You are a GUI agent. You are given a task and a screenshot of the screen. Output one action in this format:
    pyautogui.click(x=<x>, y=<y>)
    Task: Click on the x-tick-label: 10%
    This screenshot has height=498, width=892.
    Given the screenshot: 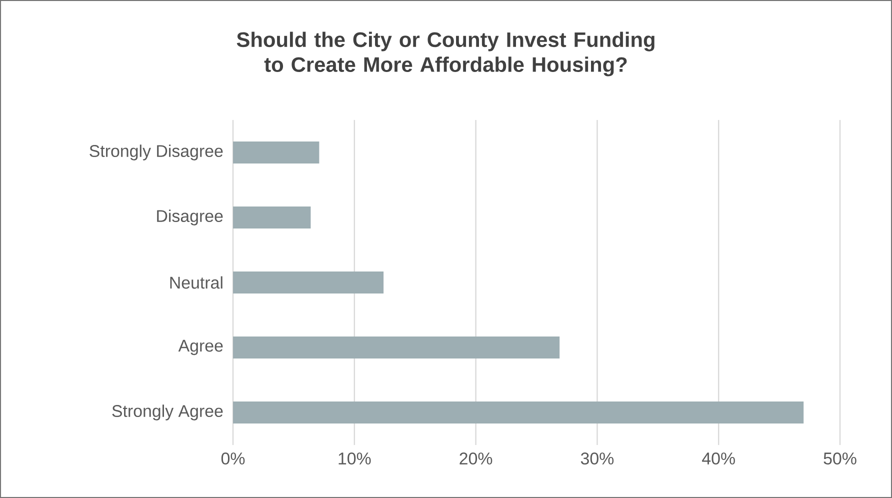 What is the action you would take?
    pyautogui.click(x=354, y=458)
    